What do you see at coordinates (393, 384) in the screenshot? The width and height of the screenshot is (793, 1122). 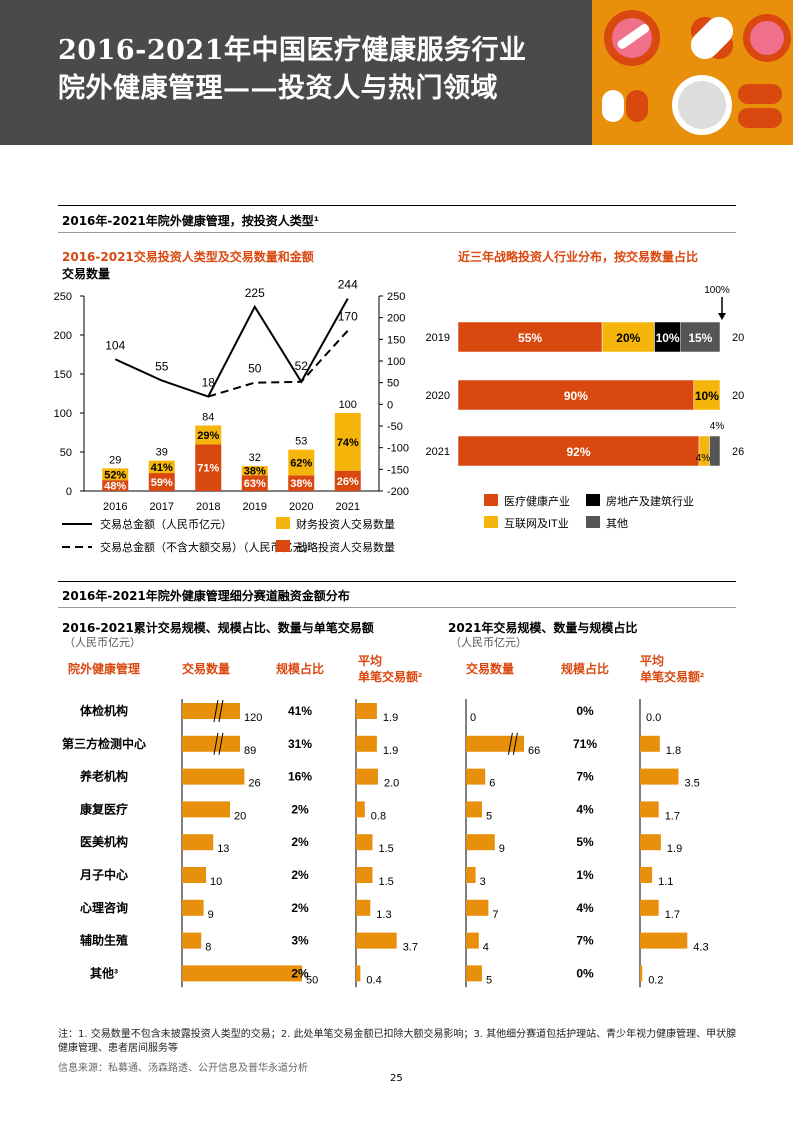 I see `y2-tick-label: 50` at bounding box center [393, 384].